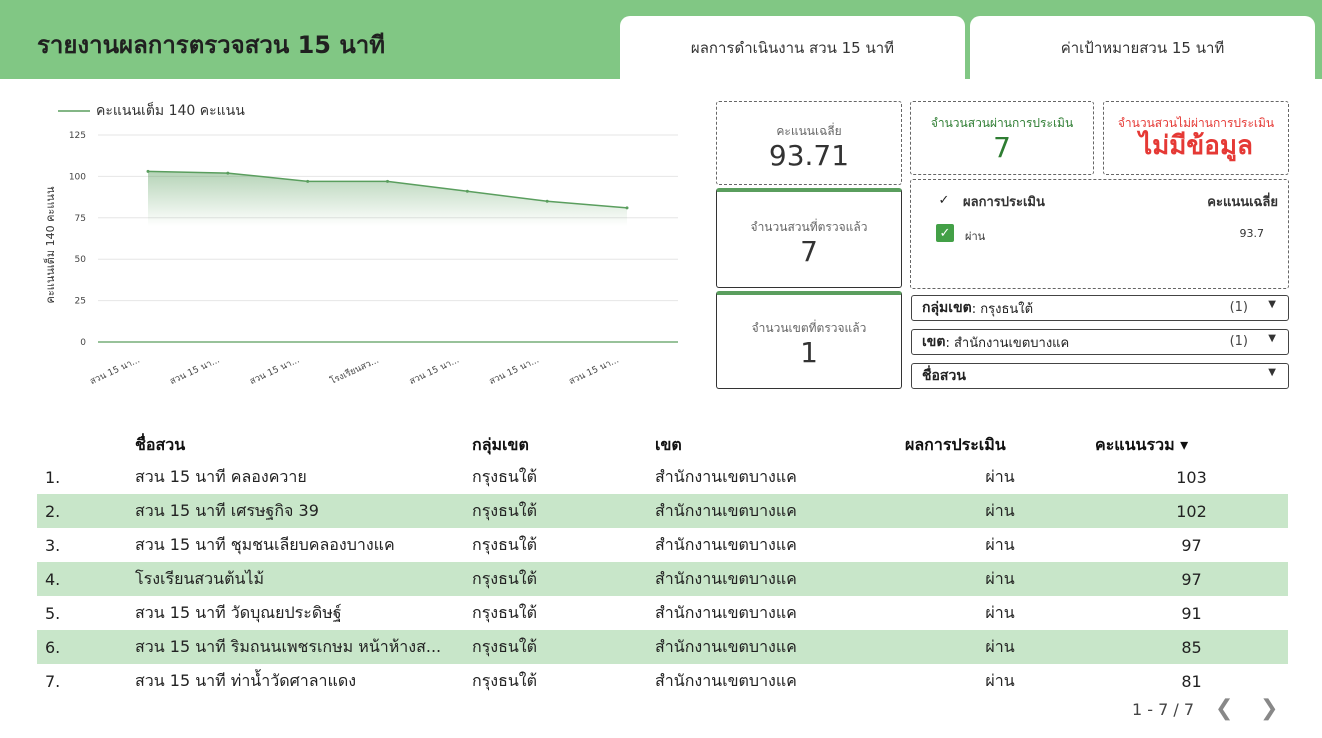  Describe the element at coordinates (86, 647) in the screenshot. I see `row-index: 6.` at that location.